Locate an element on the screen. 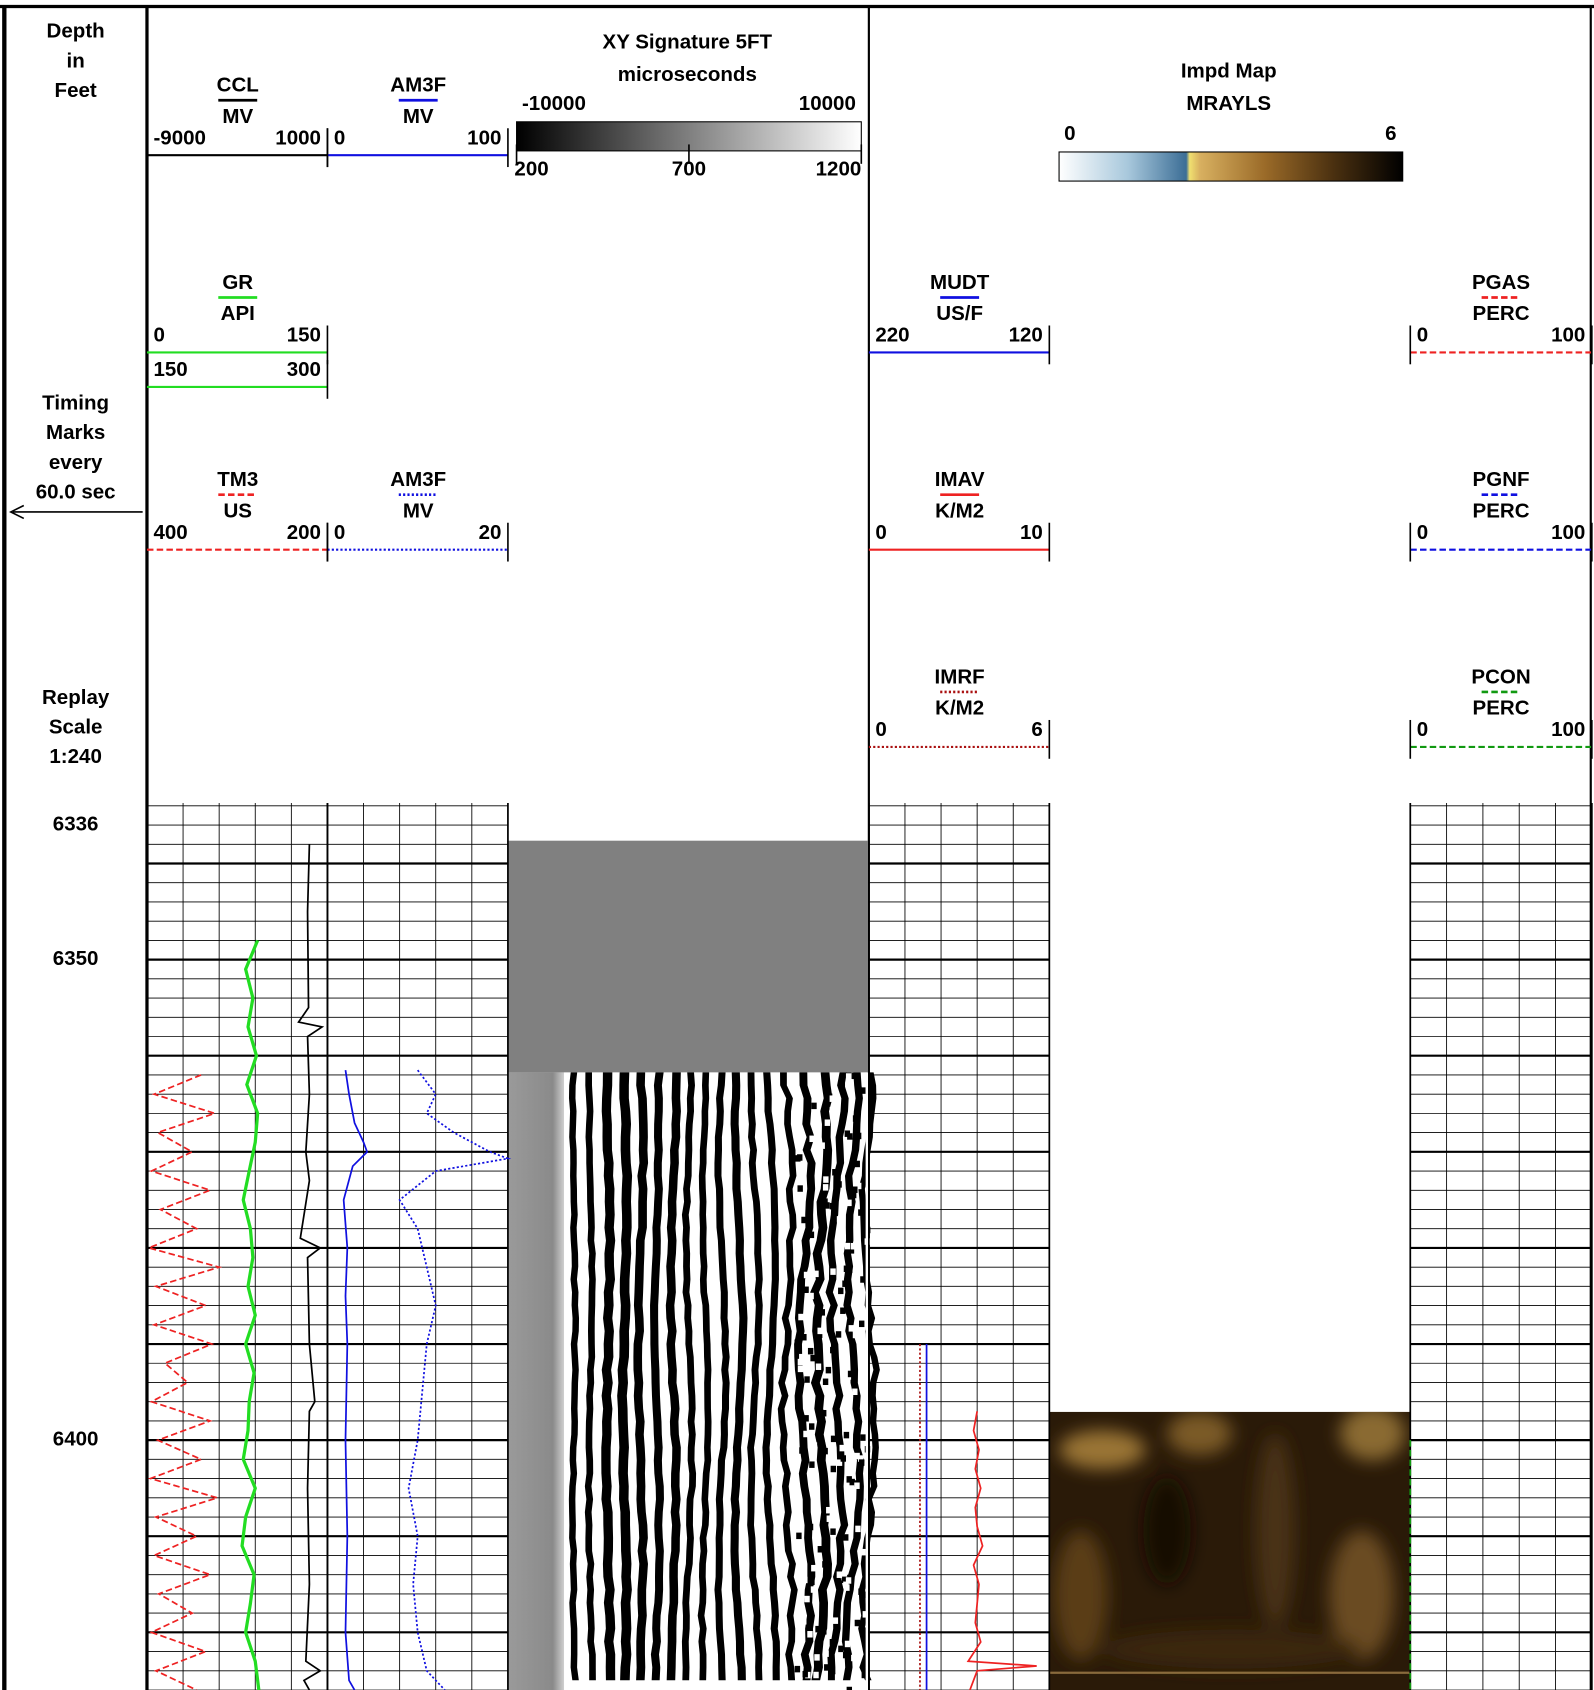 Image resolution: width=1594 pixels, height=1690 pixels. depth-track-text: Timing is located at coordinates (75, 403).